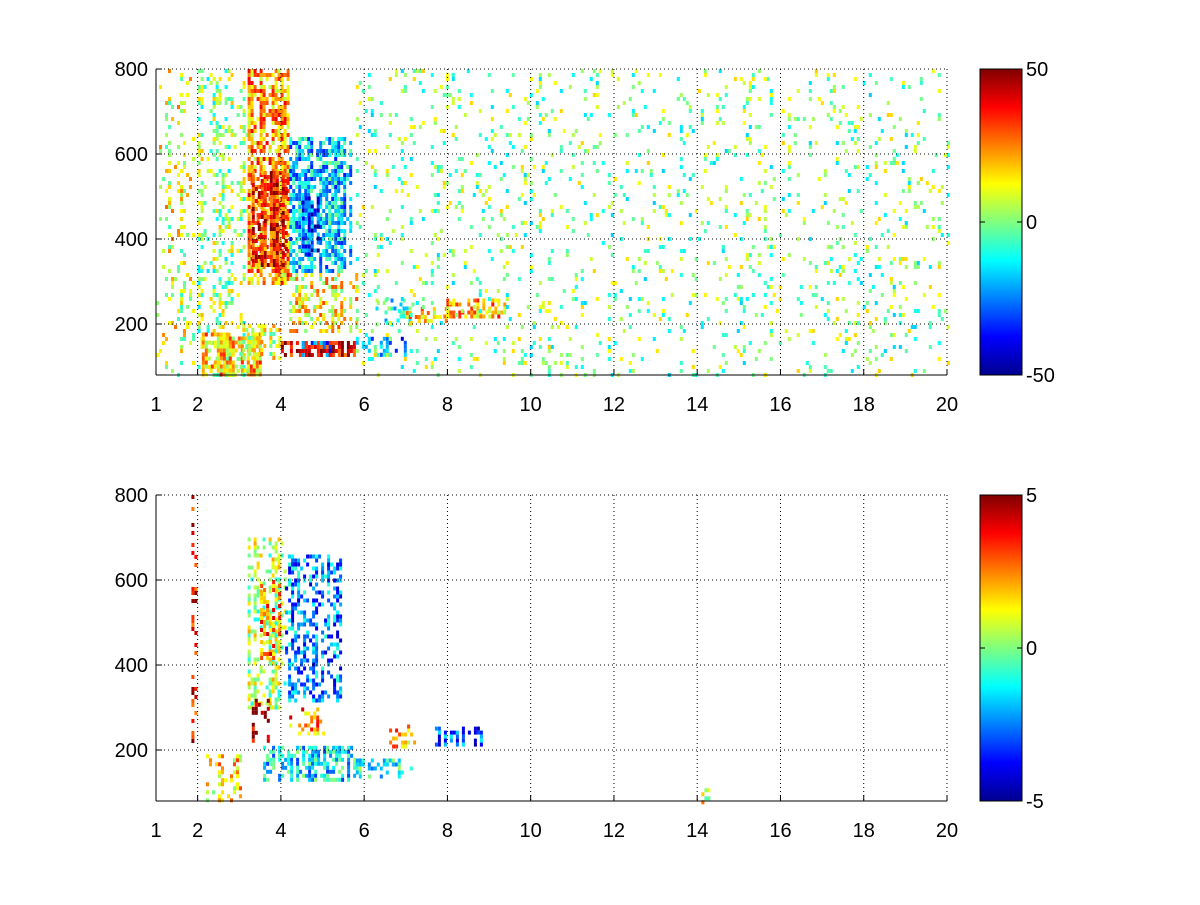  I want to click on colorbar-tick-label: -50, so click(1040, 376).